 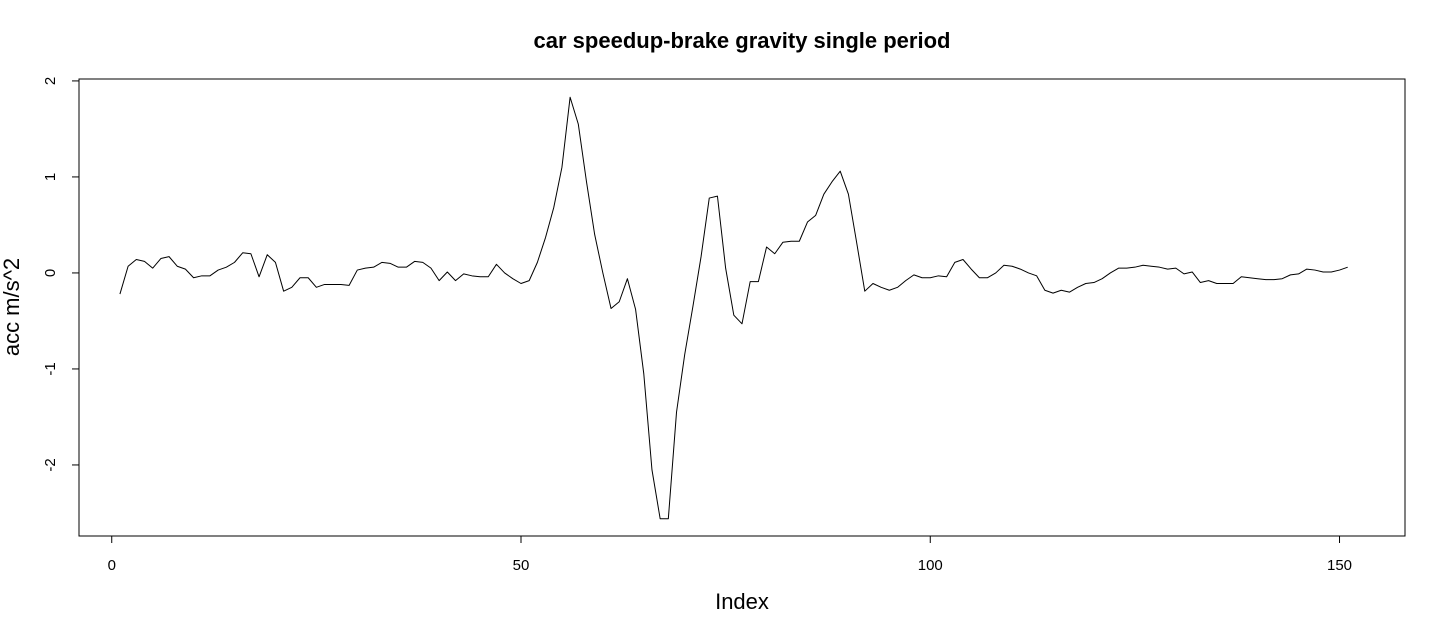 What do you see at coordinates (742, 601) in the screenshot?
I see `x-axis-label: Index` at bounding box center [742, 601].